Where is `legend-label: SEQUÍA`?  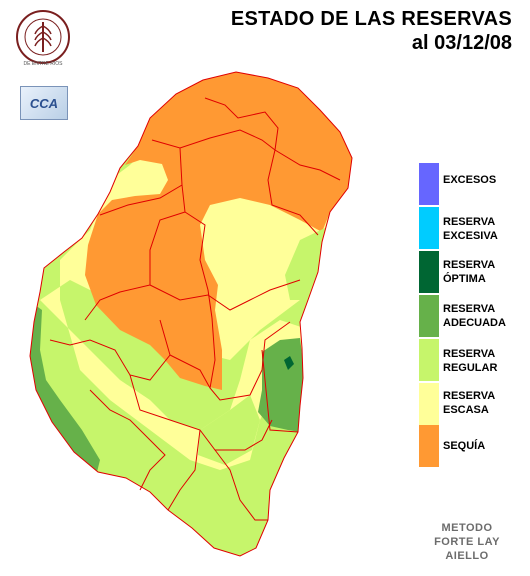 legend-label: SEQUÍA is located at coordinates (464, 446).